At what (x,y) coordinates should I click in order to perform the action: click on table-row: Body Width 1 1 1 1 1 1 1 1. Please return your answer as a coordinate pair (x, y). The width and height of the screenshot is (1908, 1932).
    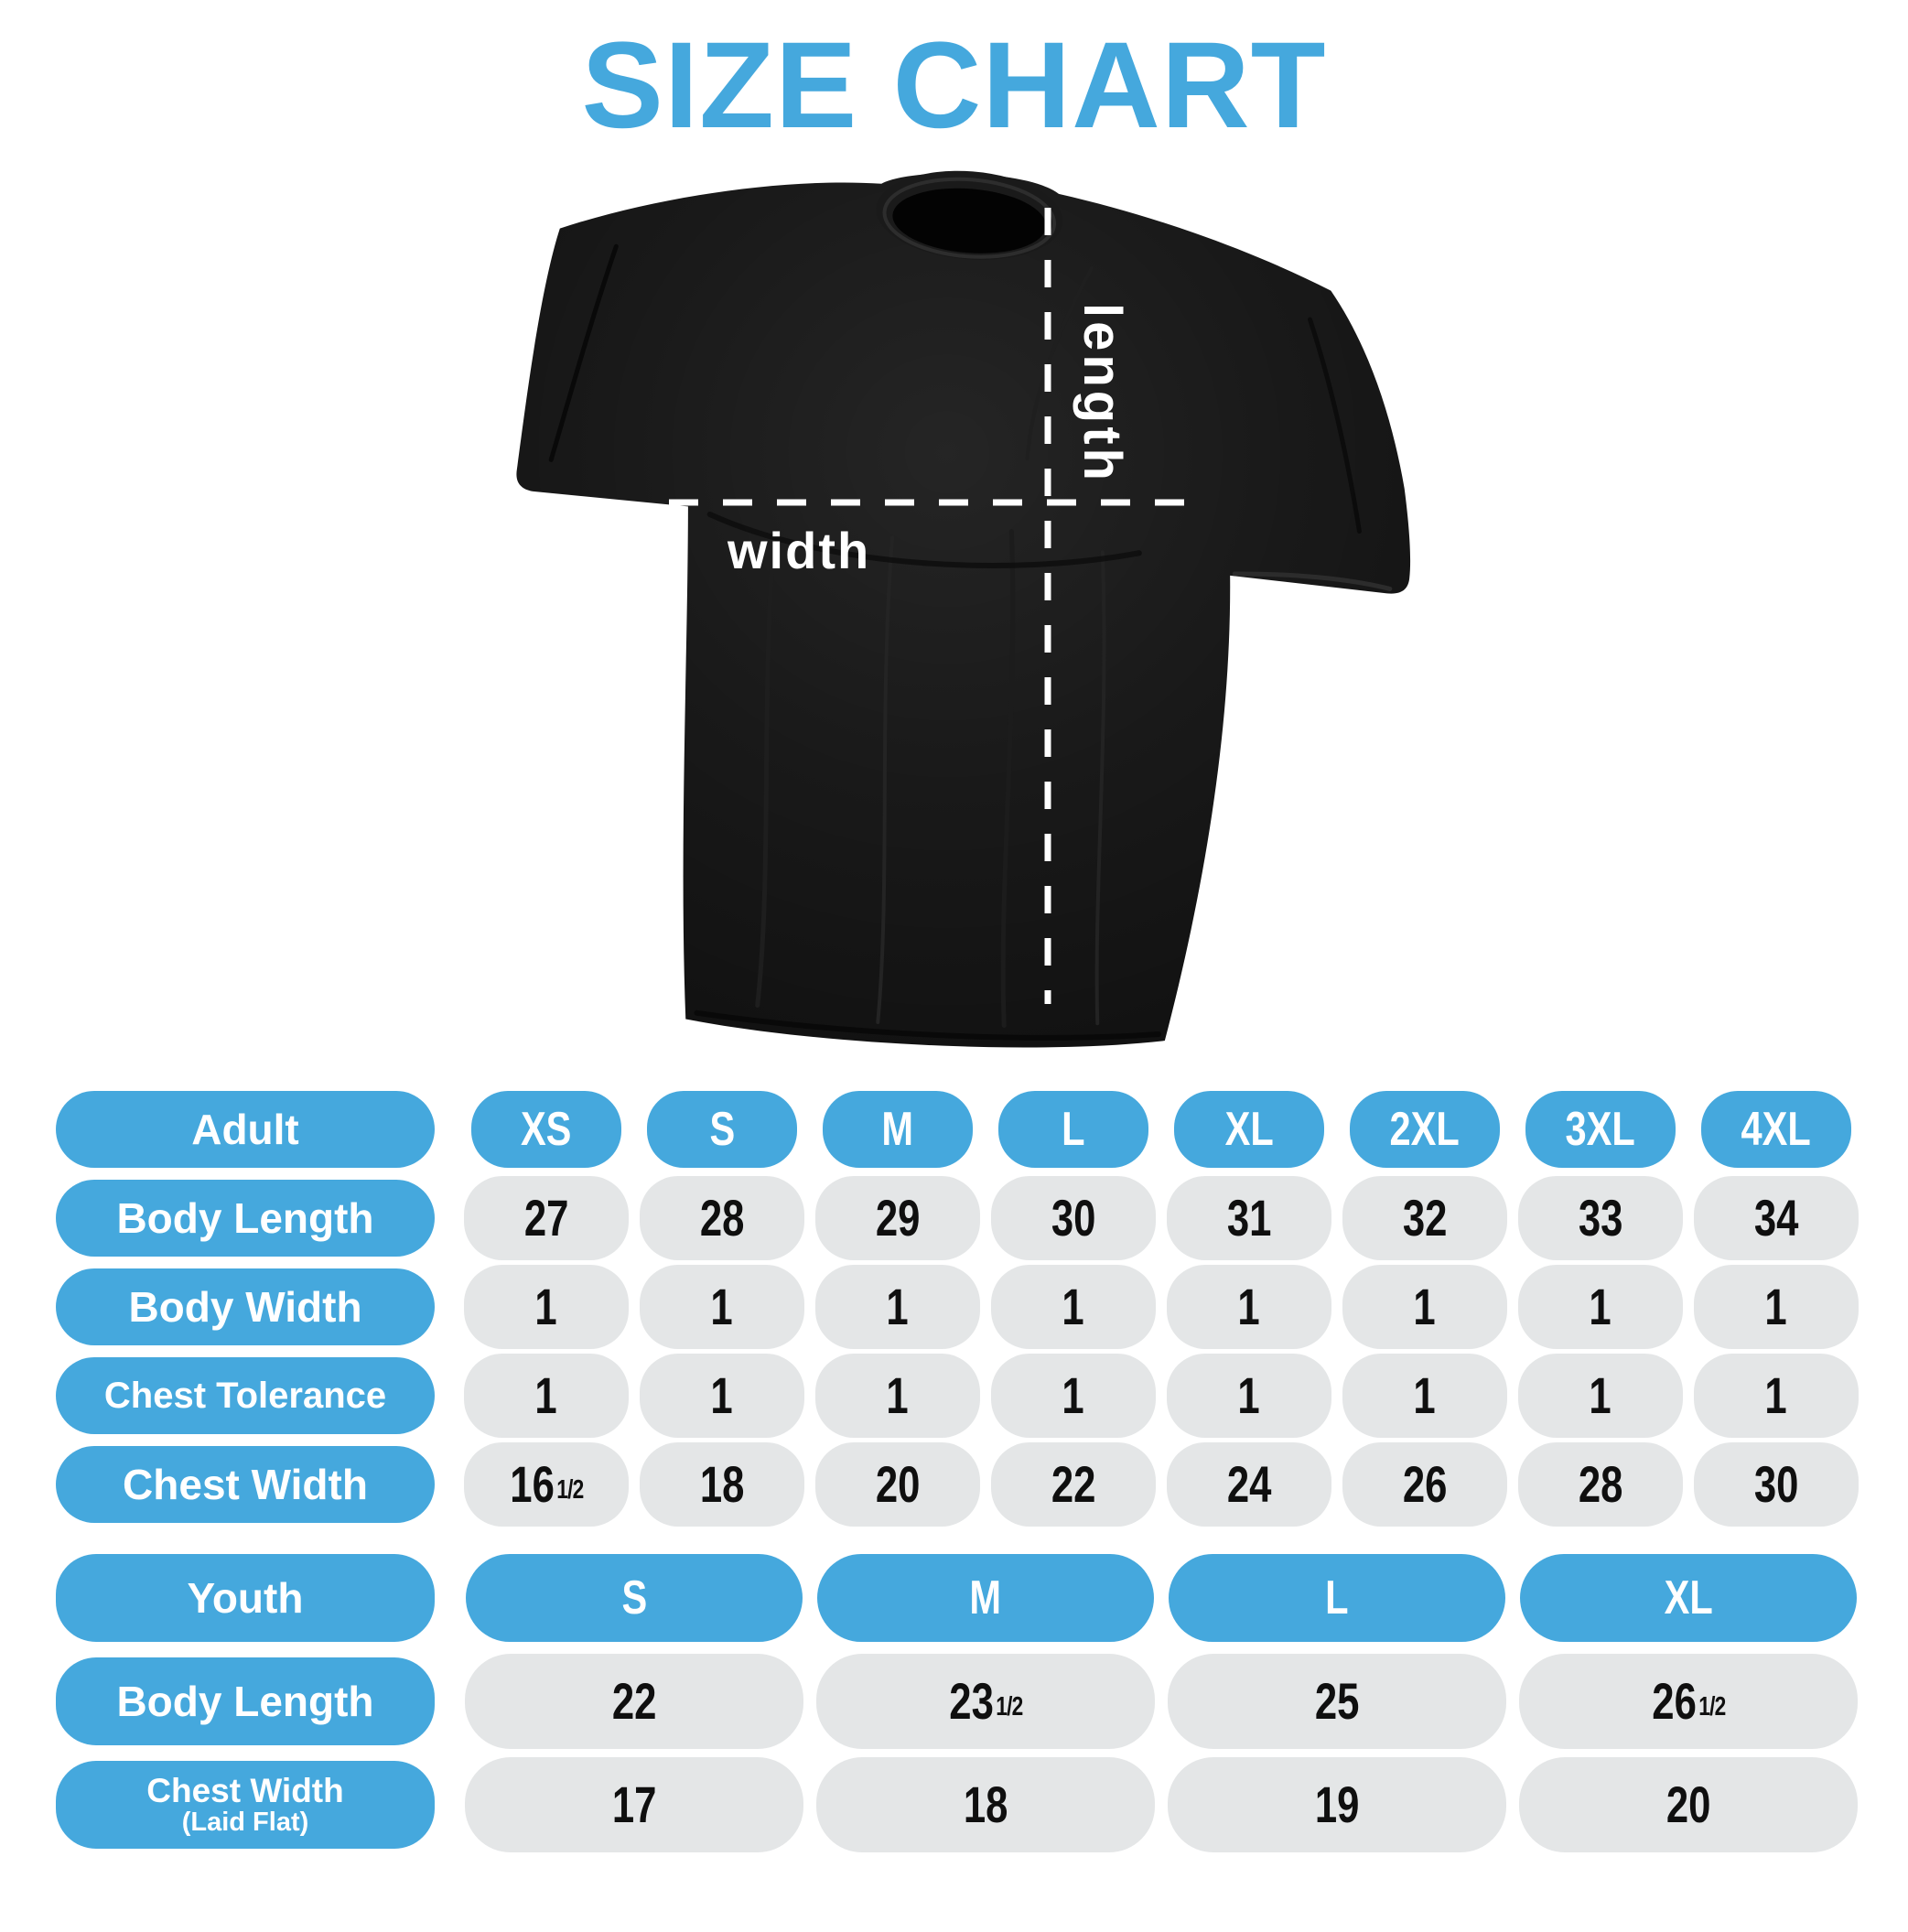
    Looking at the image, I should click on (960, 1306).